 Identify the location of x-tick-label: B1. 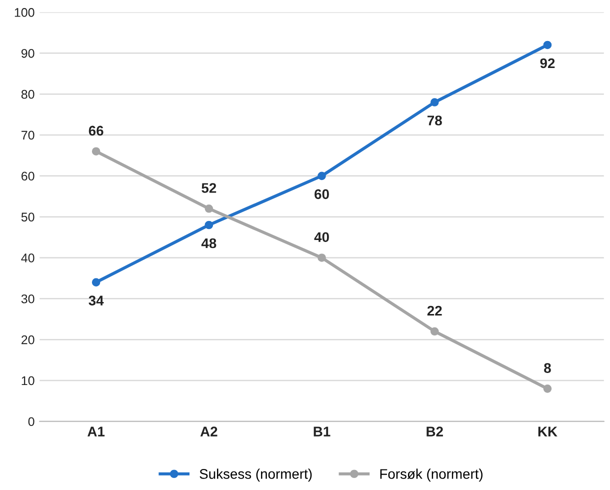
(322, 431).